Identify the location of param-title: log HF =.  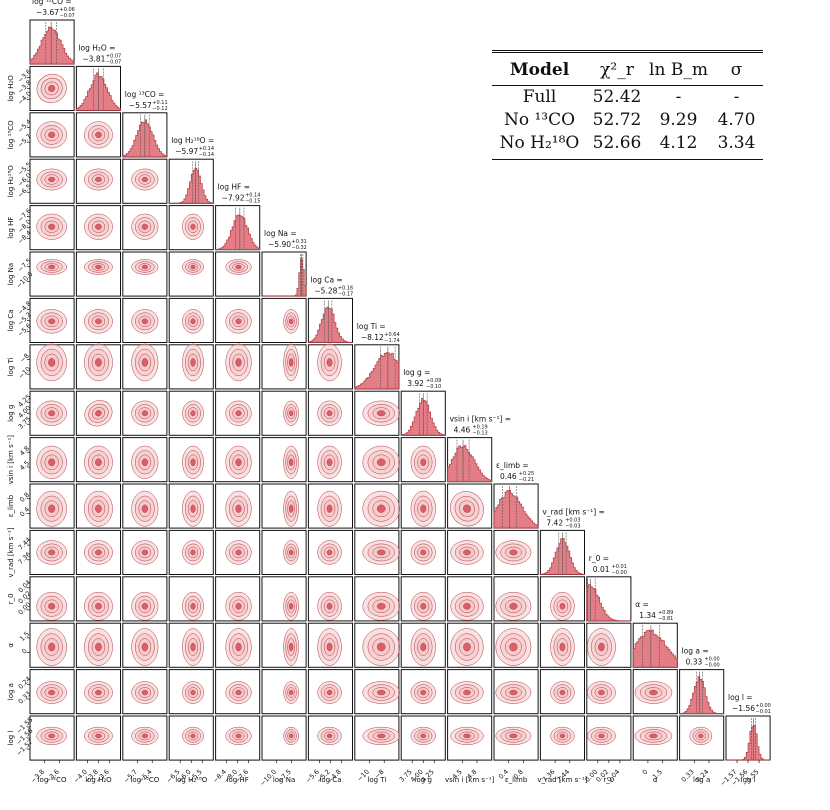
(234, 187).